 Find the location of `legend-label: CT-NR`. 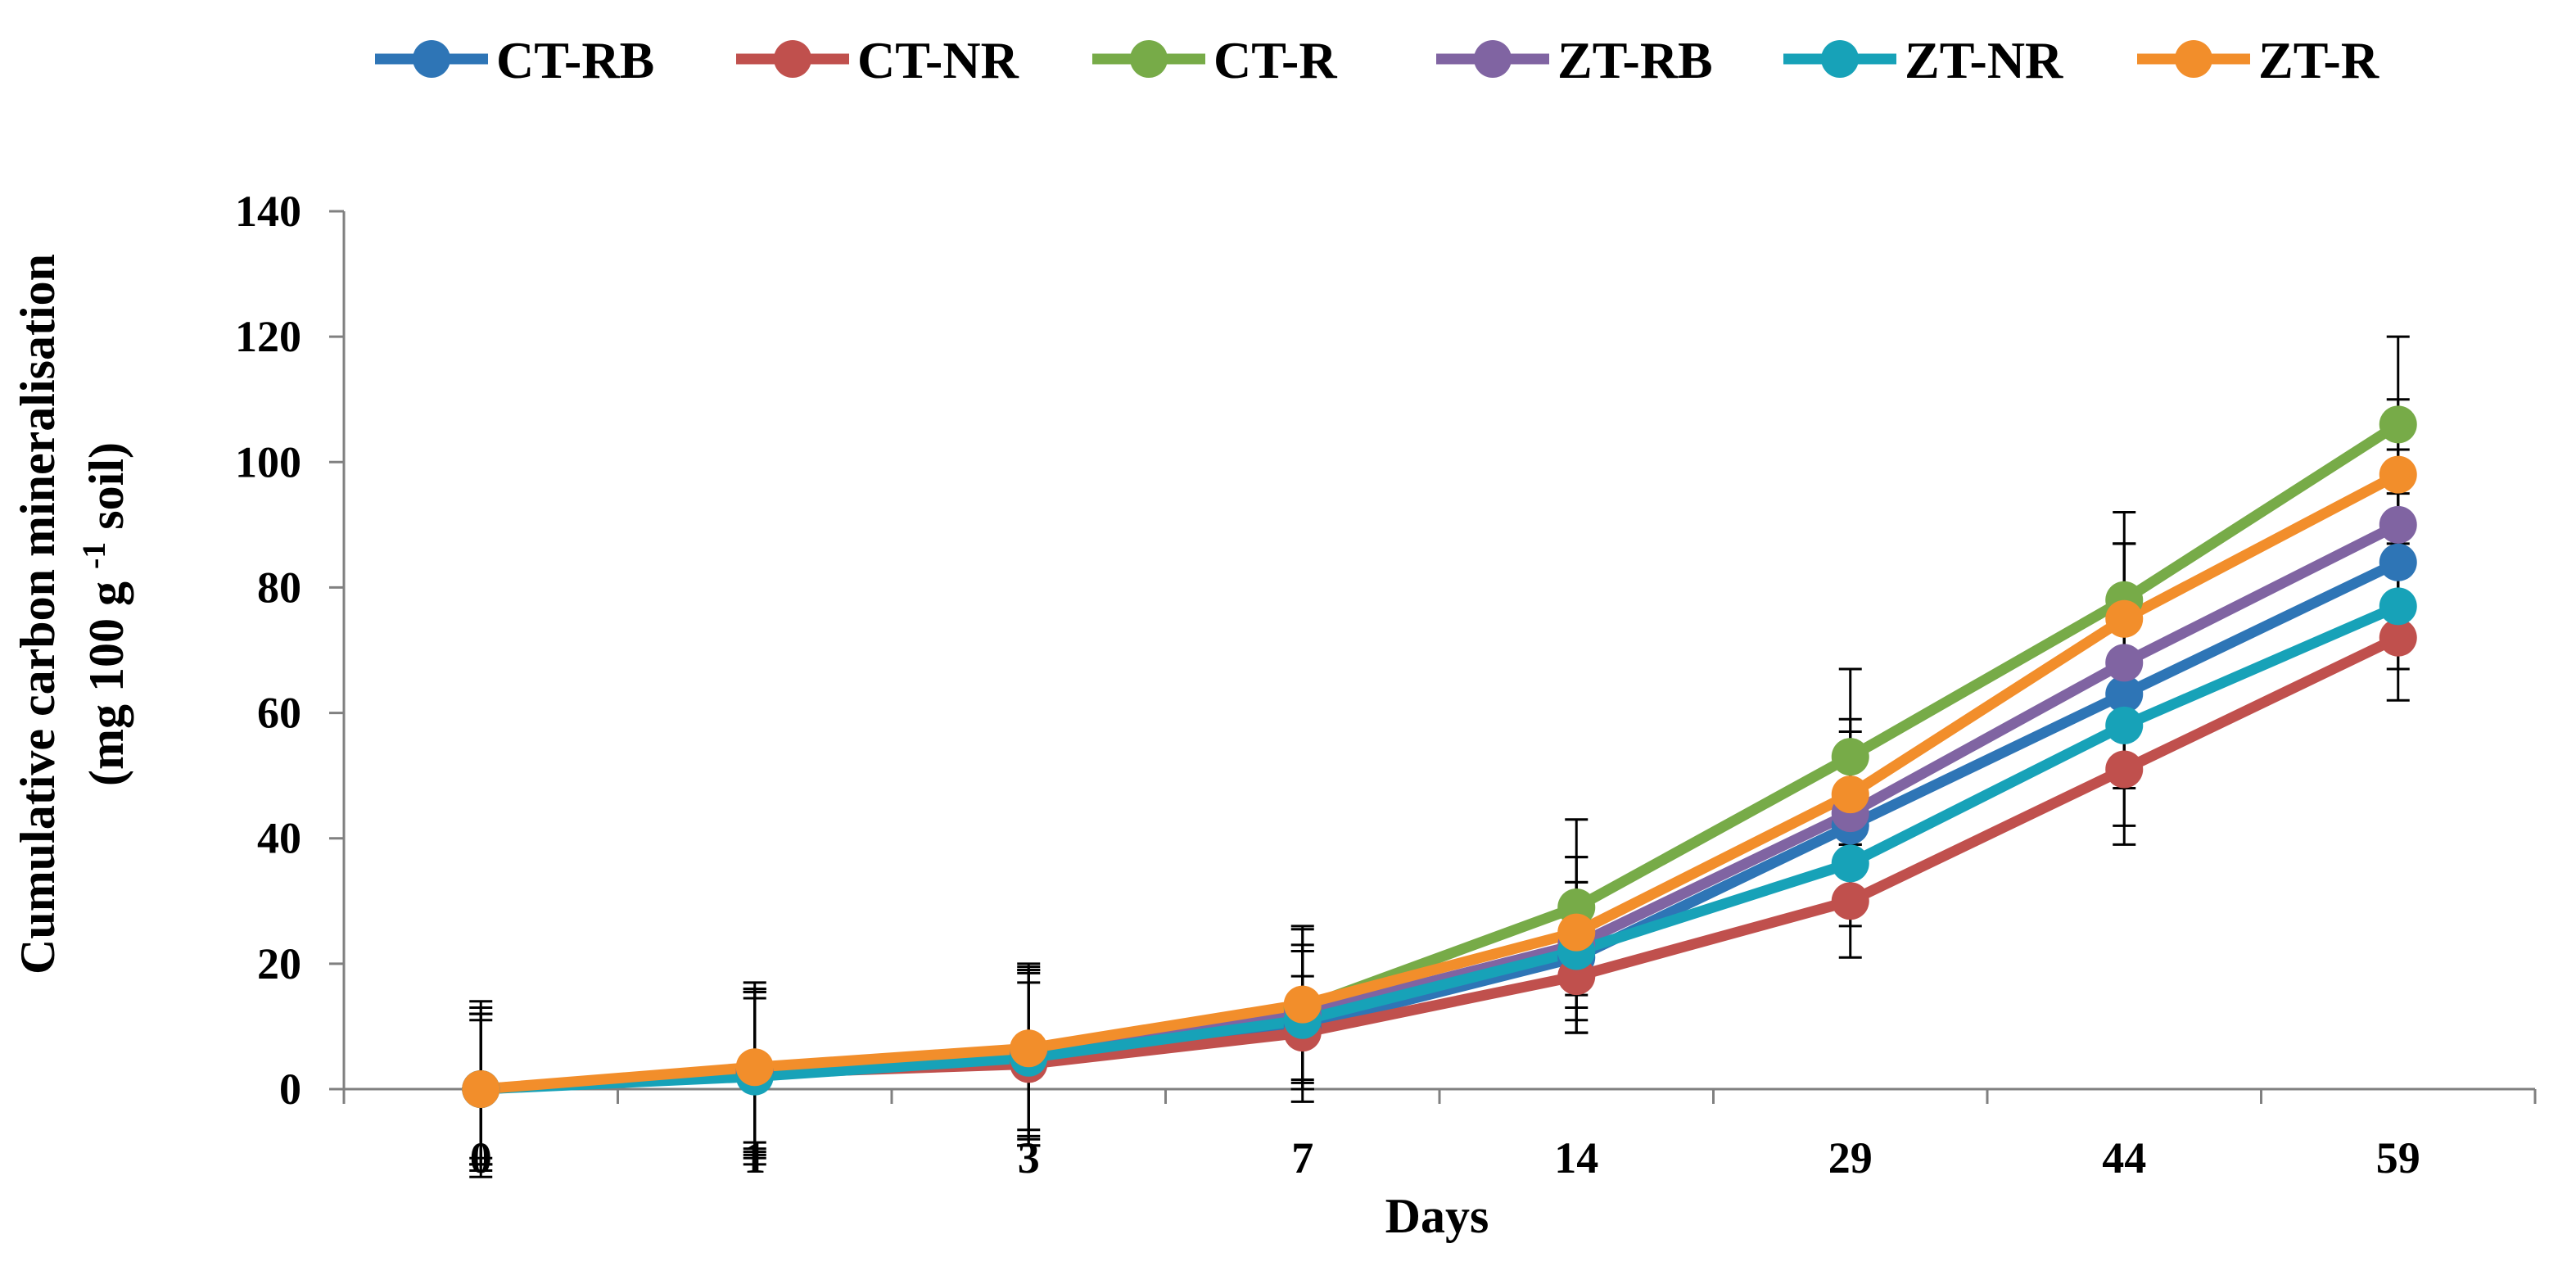

legend-label: CT-NR is located at coordinates (938, 60).